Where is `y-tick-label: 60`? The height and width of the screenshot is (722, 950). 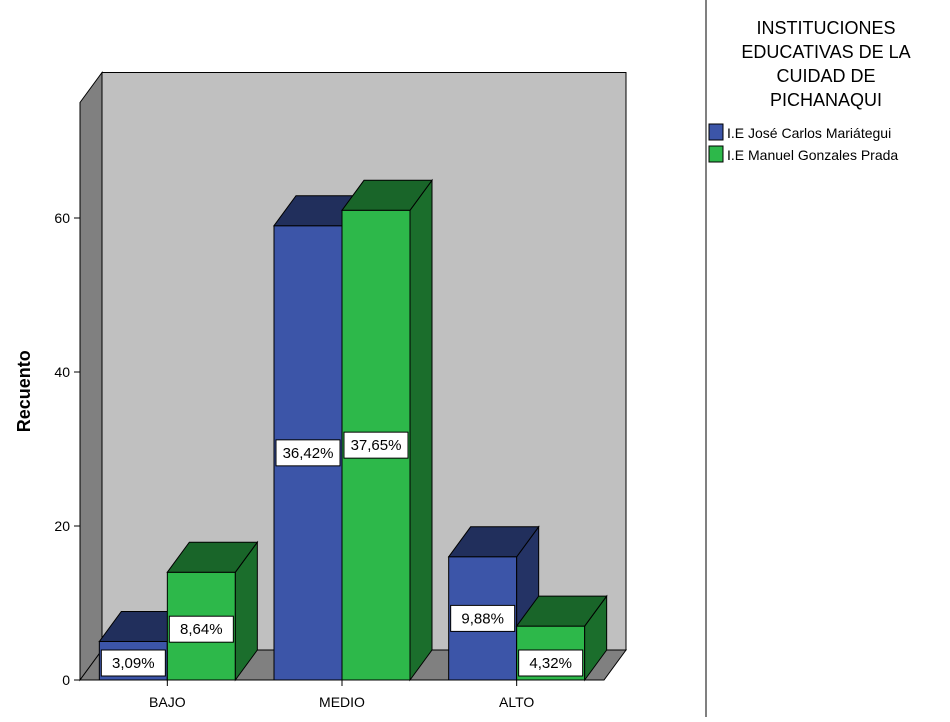
y-tick-label: 60 is located at coordinates (62, 218).